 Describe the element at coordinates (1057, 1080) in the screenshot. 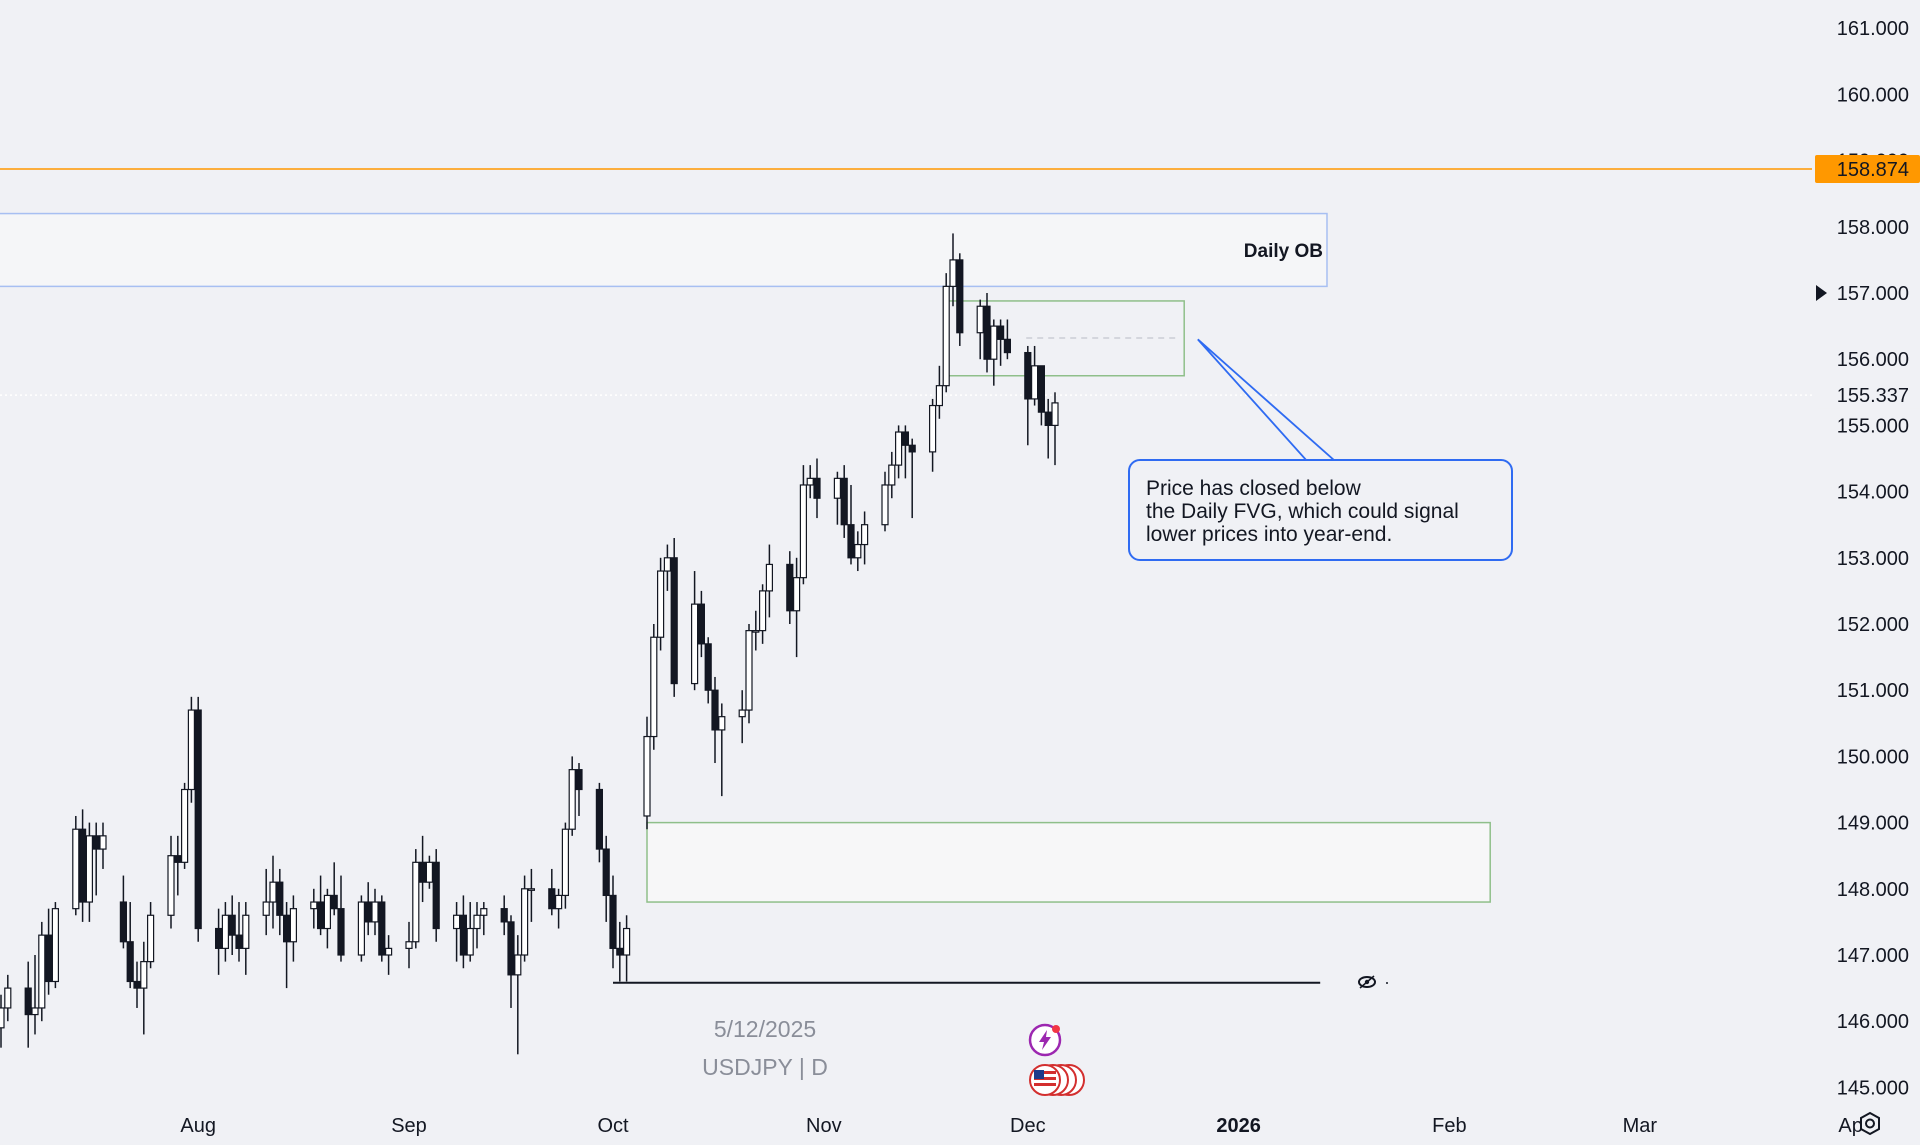

I see `us-flag-icon` at that location.